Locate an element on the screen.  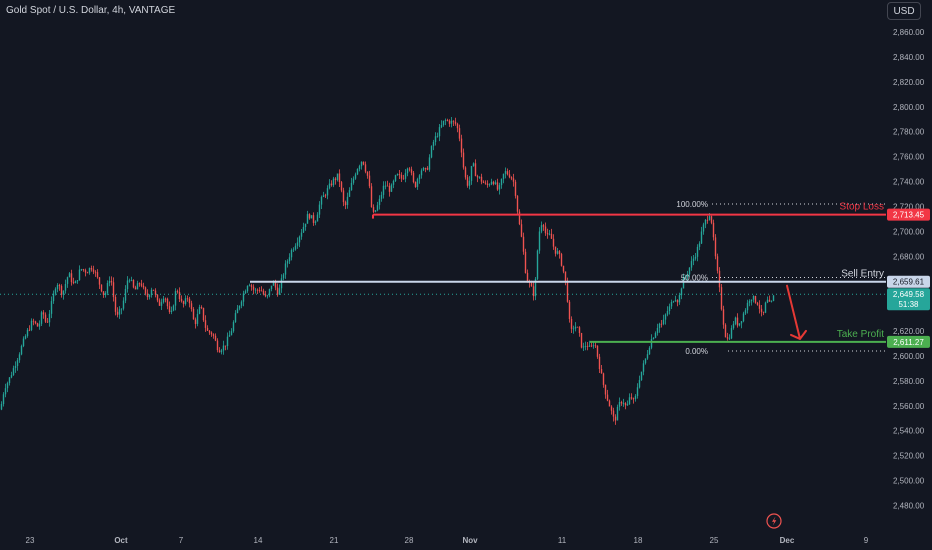
sell-arrow is located at coordinates (793, 312).